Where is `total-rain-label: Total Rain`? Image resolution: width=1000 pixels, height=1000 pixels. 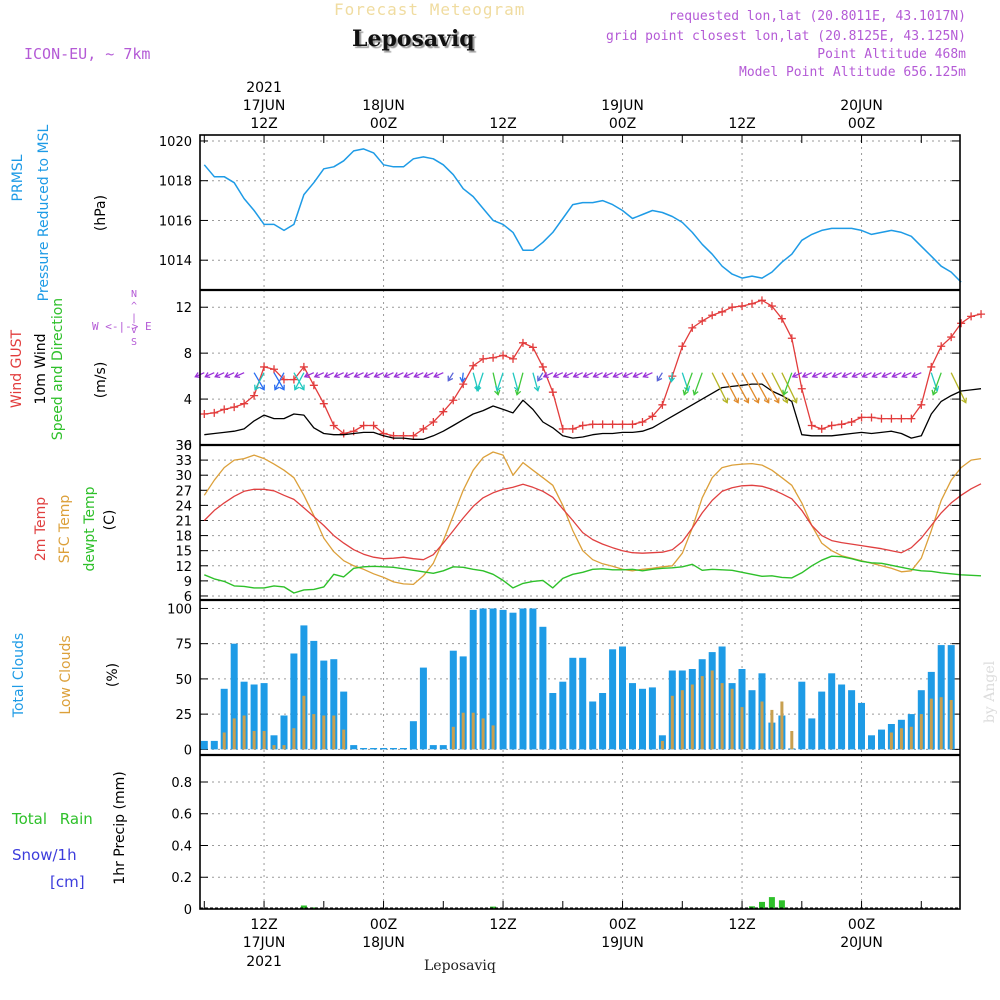
total-rain-label: Total Rain is located at coordinates (52, 819).